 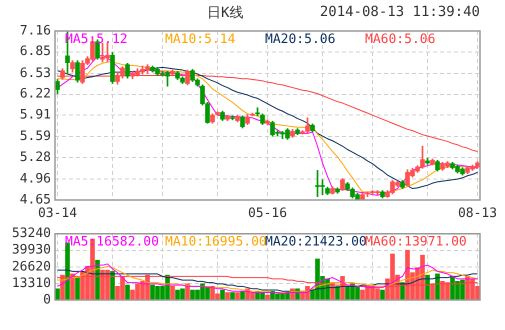 What do you see at coordinates (225, 13) in the screenshot?
I see `chart-title: 日K线` at bounding box center [225, 13].